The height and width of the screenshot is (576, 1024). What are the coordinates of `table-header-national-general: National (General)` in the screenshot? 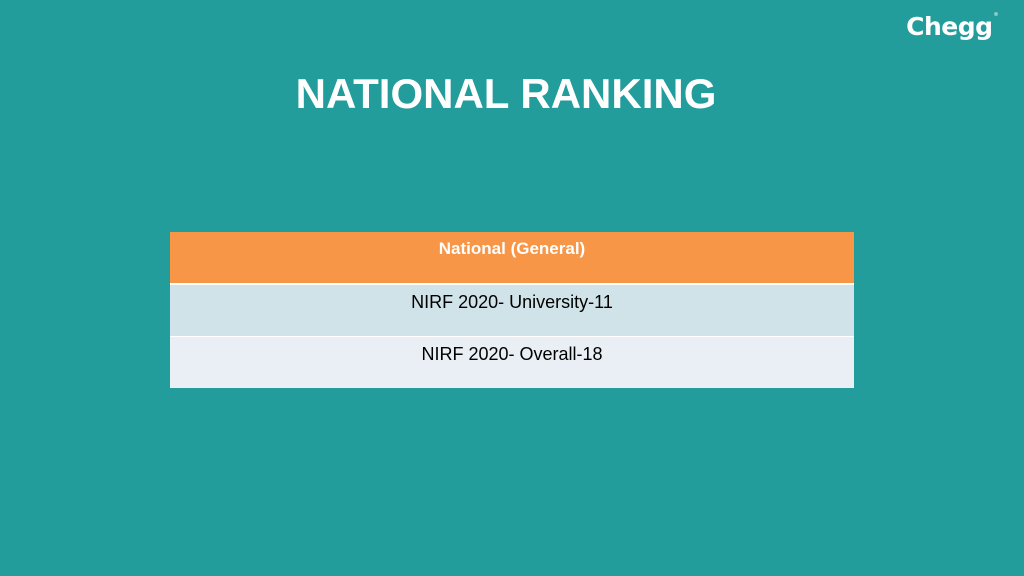 It's located at (512, 258).